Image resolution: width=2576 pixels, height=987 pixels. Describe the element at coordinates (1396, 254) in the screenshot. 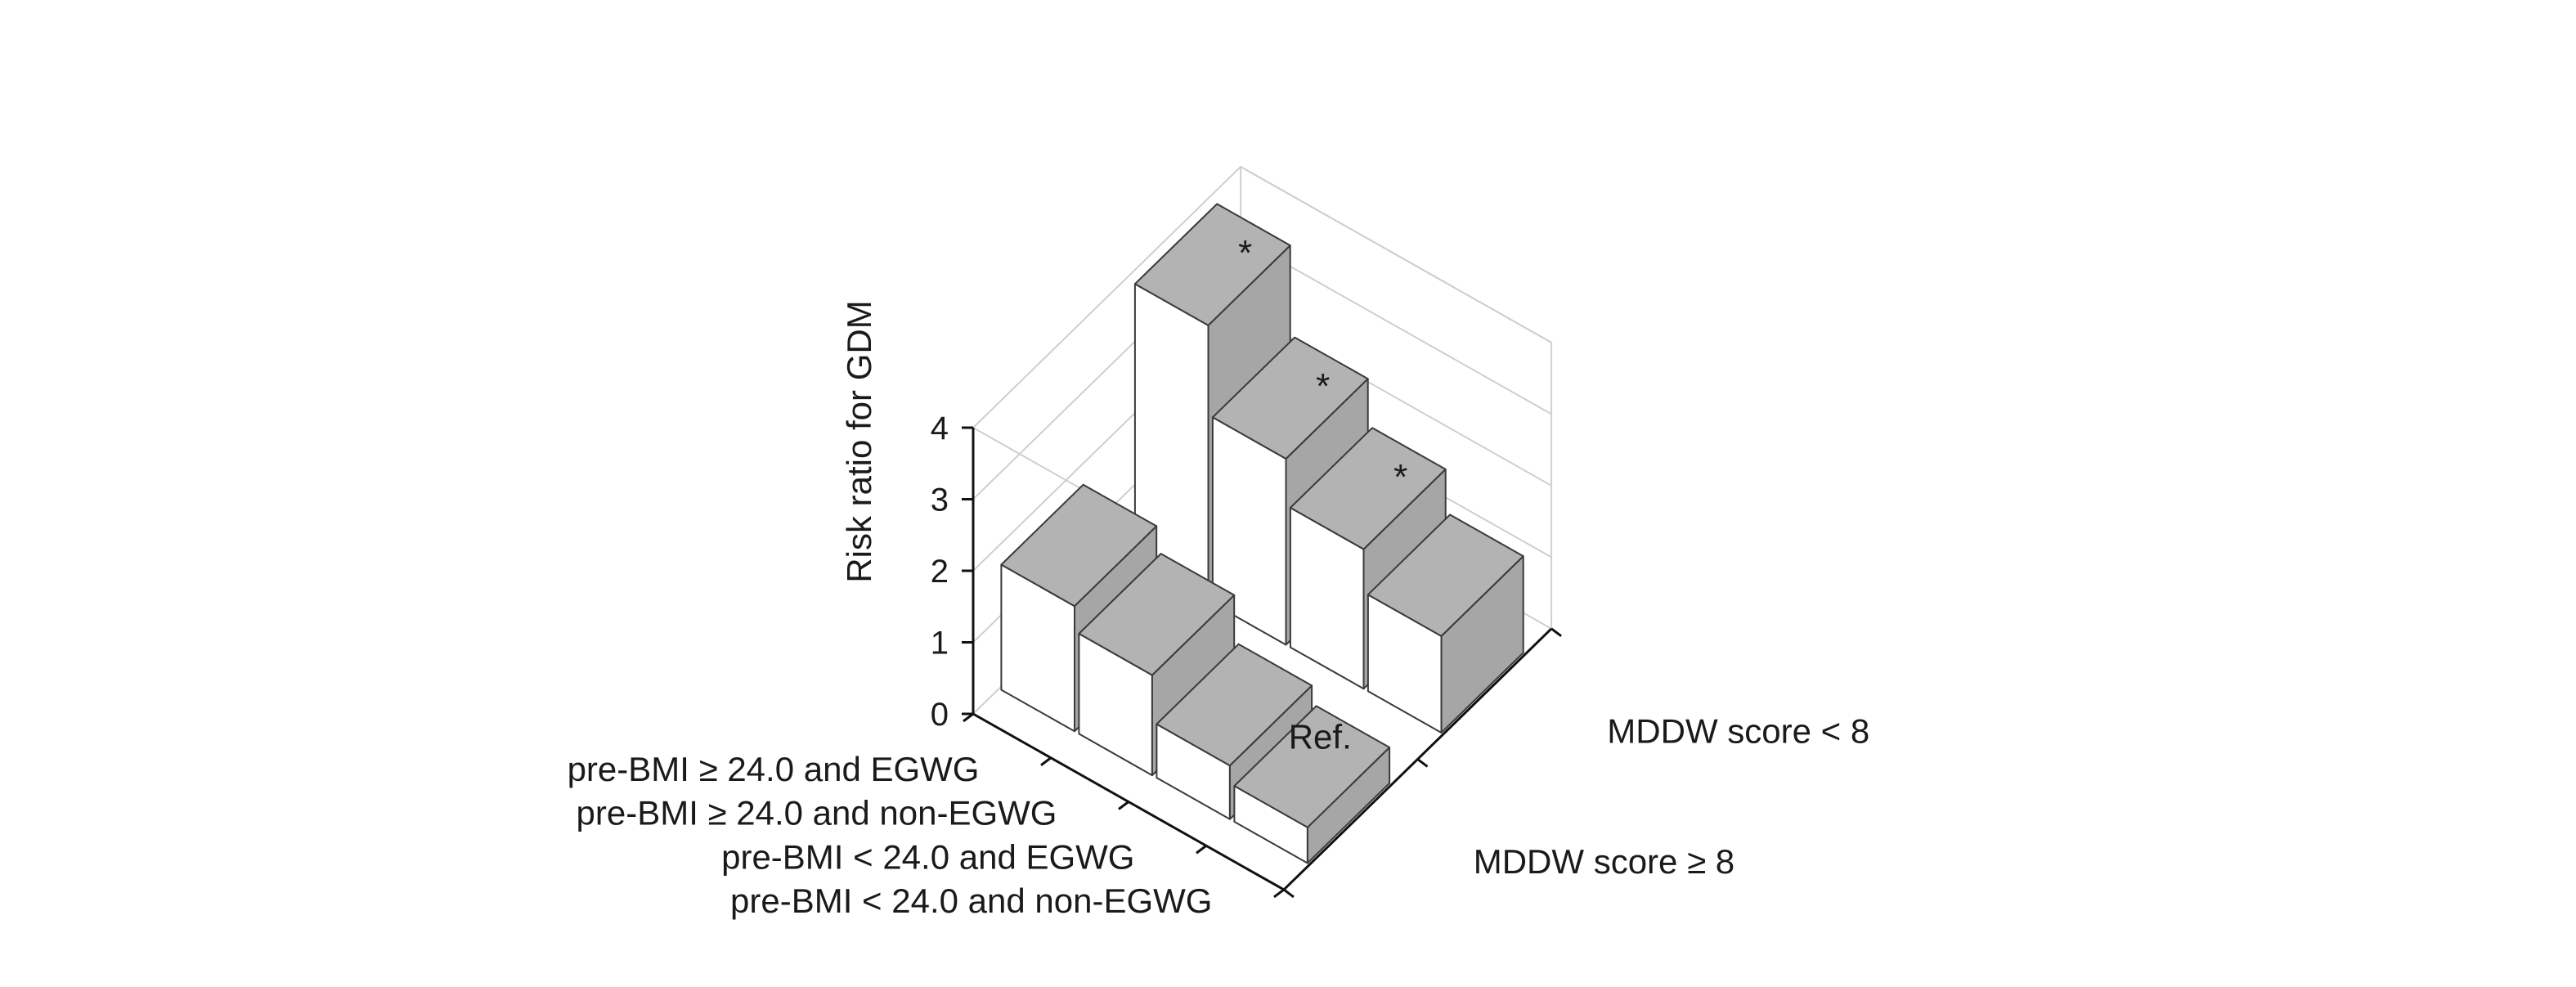

I see `grid-top-edge` at that location.